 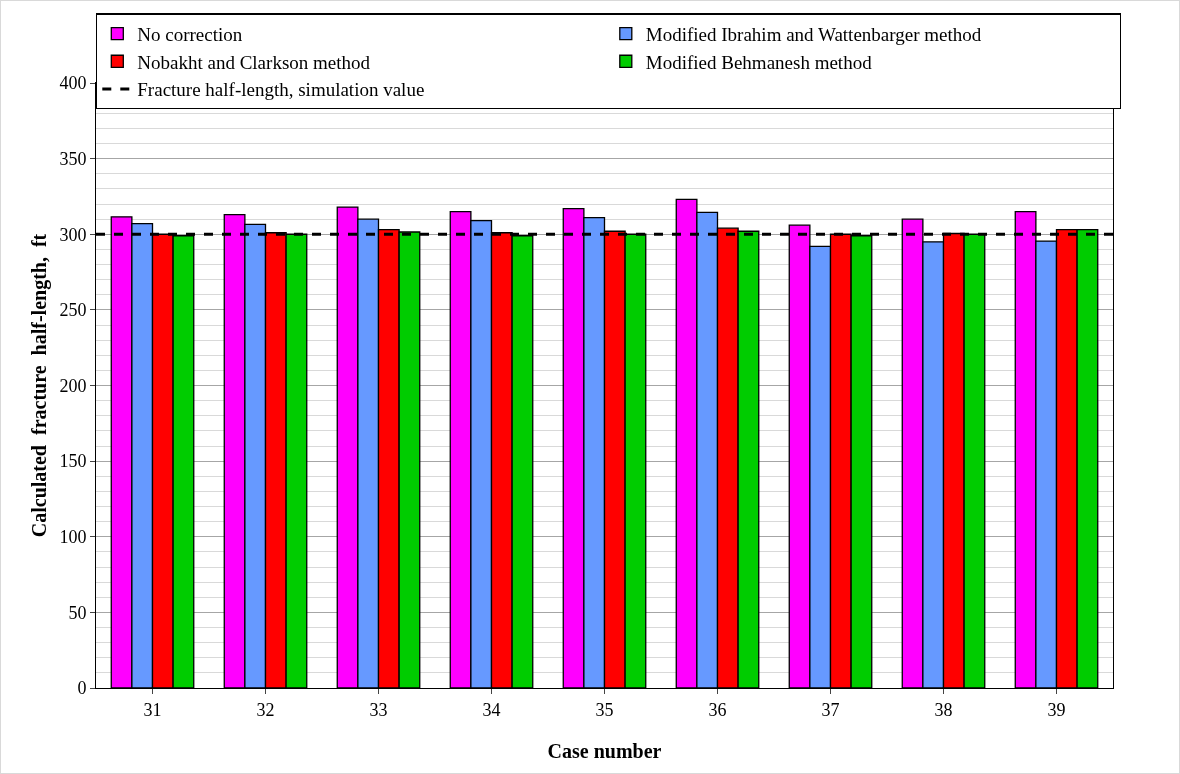 What do you see at coordinates (717, 709) in the screenshot?
I see `x-tick-label: 36` at bounding box center [717, 709].